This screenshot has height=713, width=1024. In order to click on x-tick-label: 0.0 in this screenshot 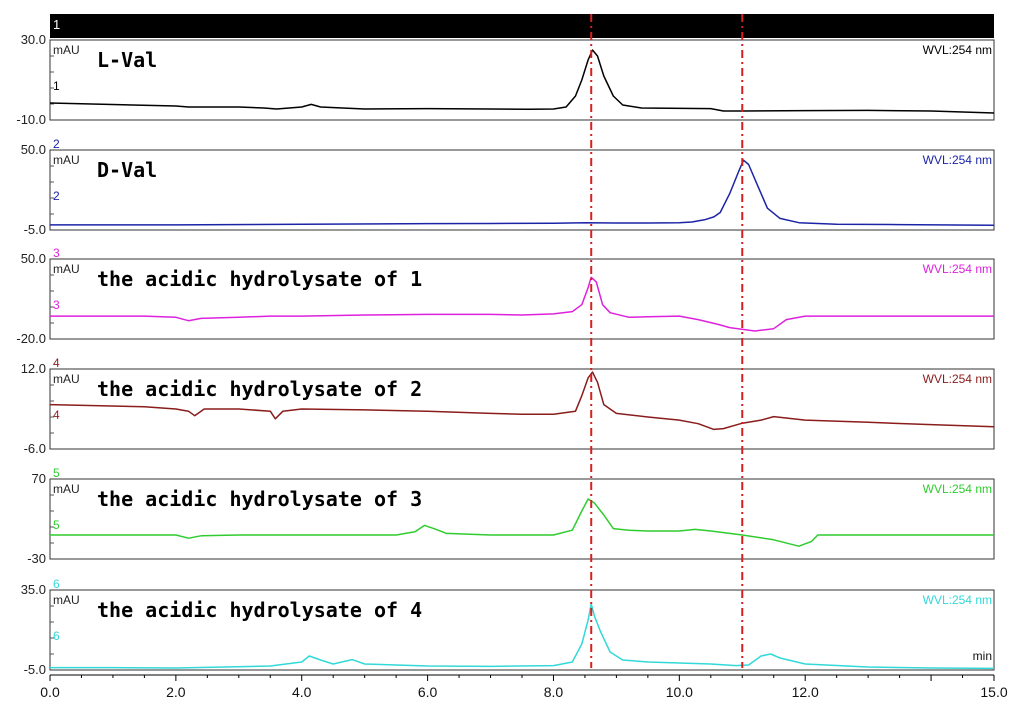, I will do `click(50, 692)`.